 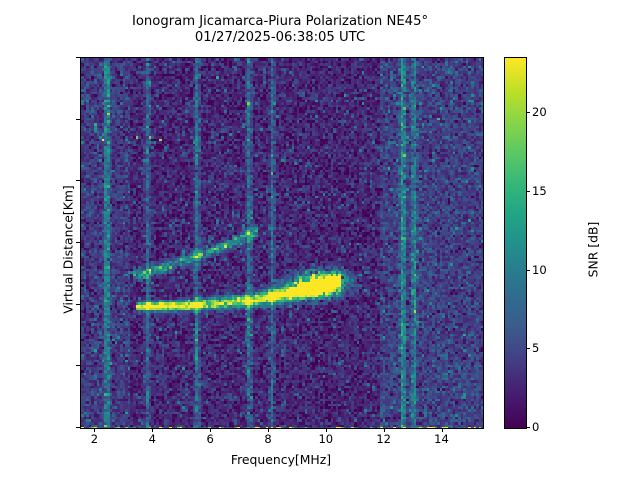 I want to click on x-tick-label-4: 4, so click(x=152, y=439).